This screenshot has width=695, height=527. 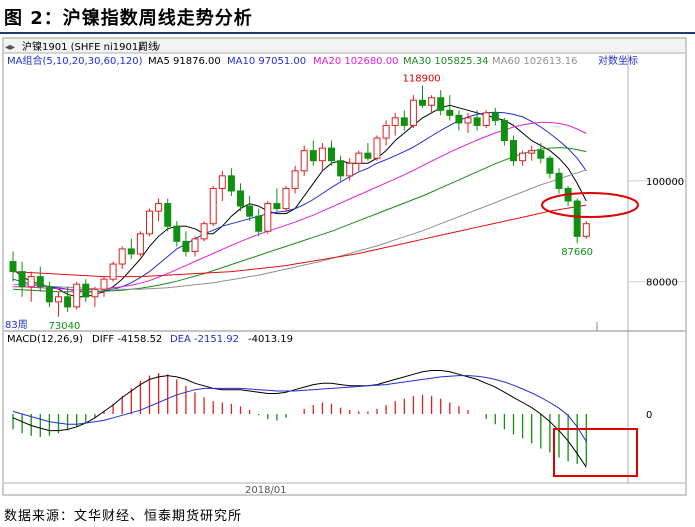 I want to click on title-rule, so click(x=347, y=33).